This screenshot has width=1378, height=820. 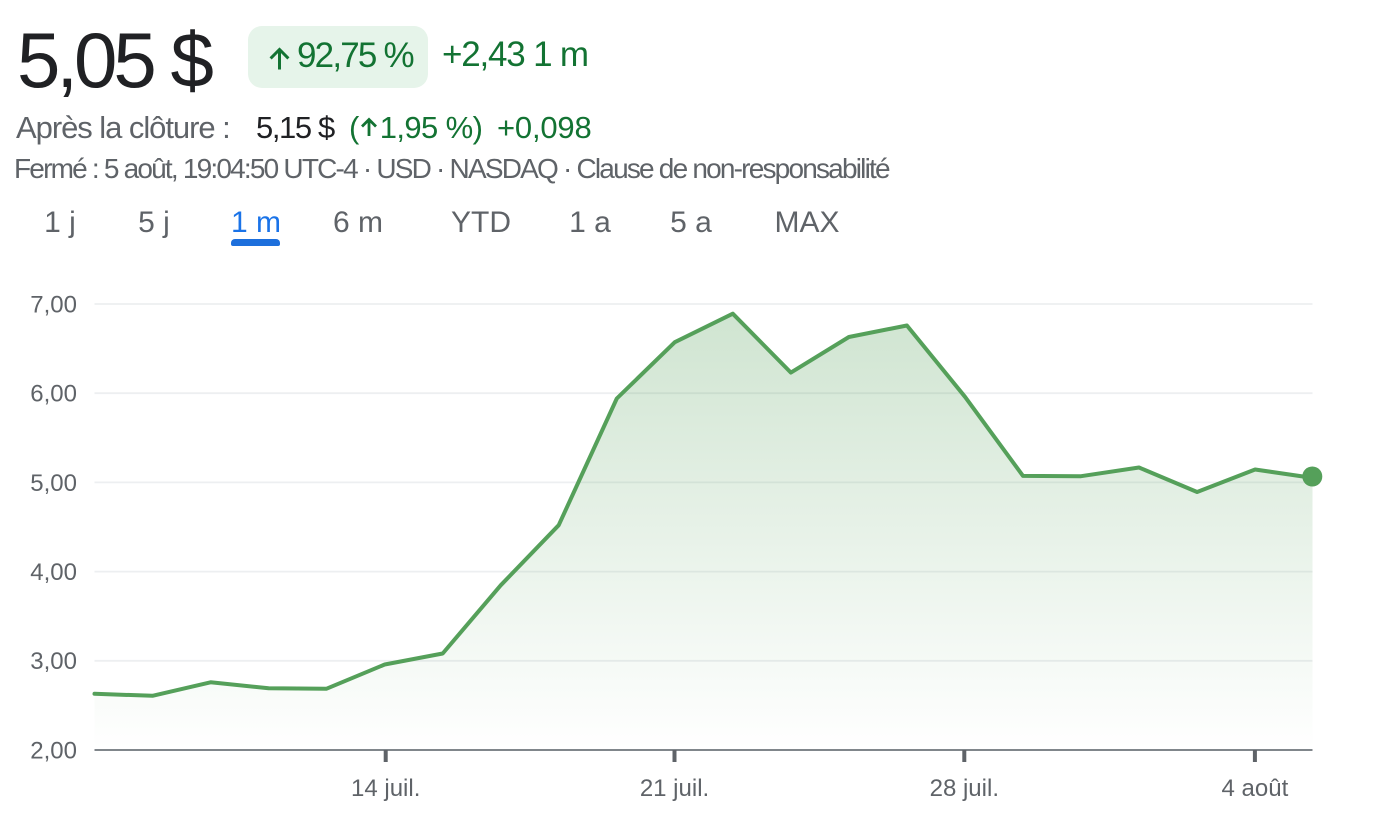 What do you see at coordinates (53, 483) in the screenshot?
I see `svg-text: 5,00` at bounding box center [53, 483].